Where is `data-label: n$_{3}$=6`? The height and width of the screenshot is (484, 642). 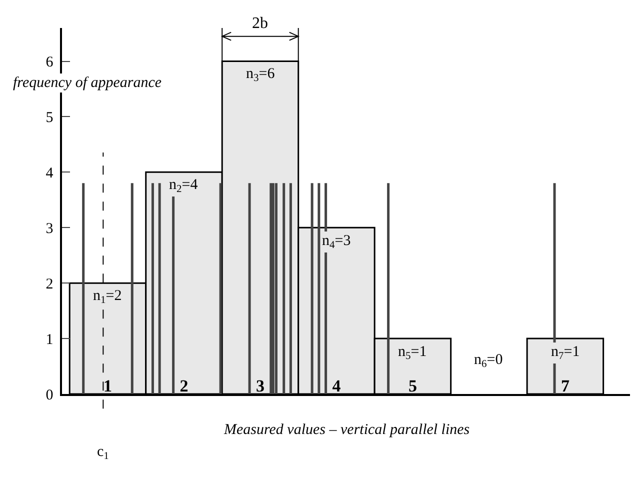 data-label: n$_{3}$=6 is located at coordinates (261, 75).